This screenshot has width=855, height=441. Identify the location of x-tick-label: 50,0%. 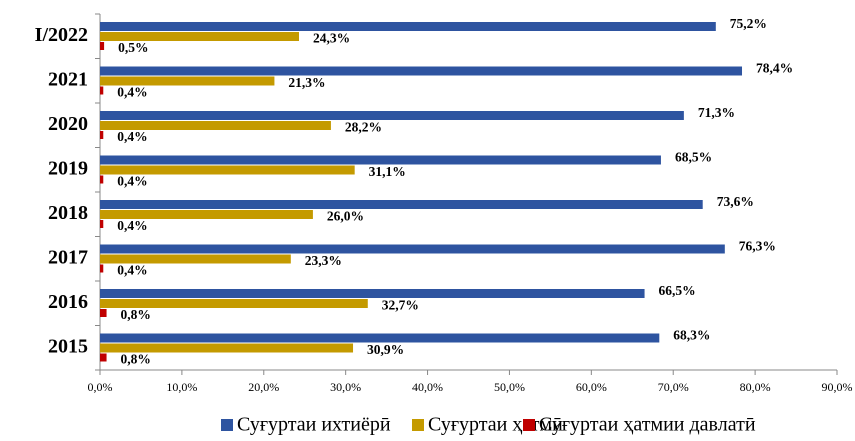
(509, 387).